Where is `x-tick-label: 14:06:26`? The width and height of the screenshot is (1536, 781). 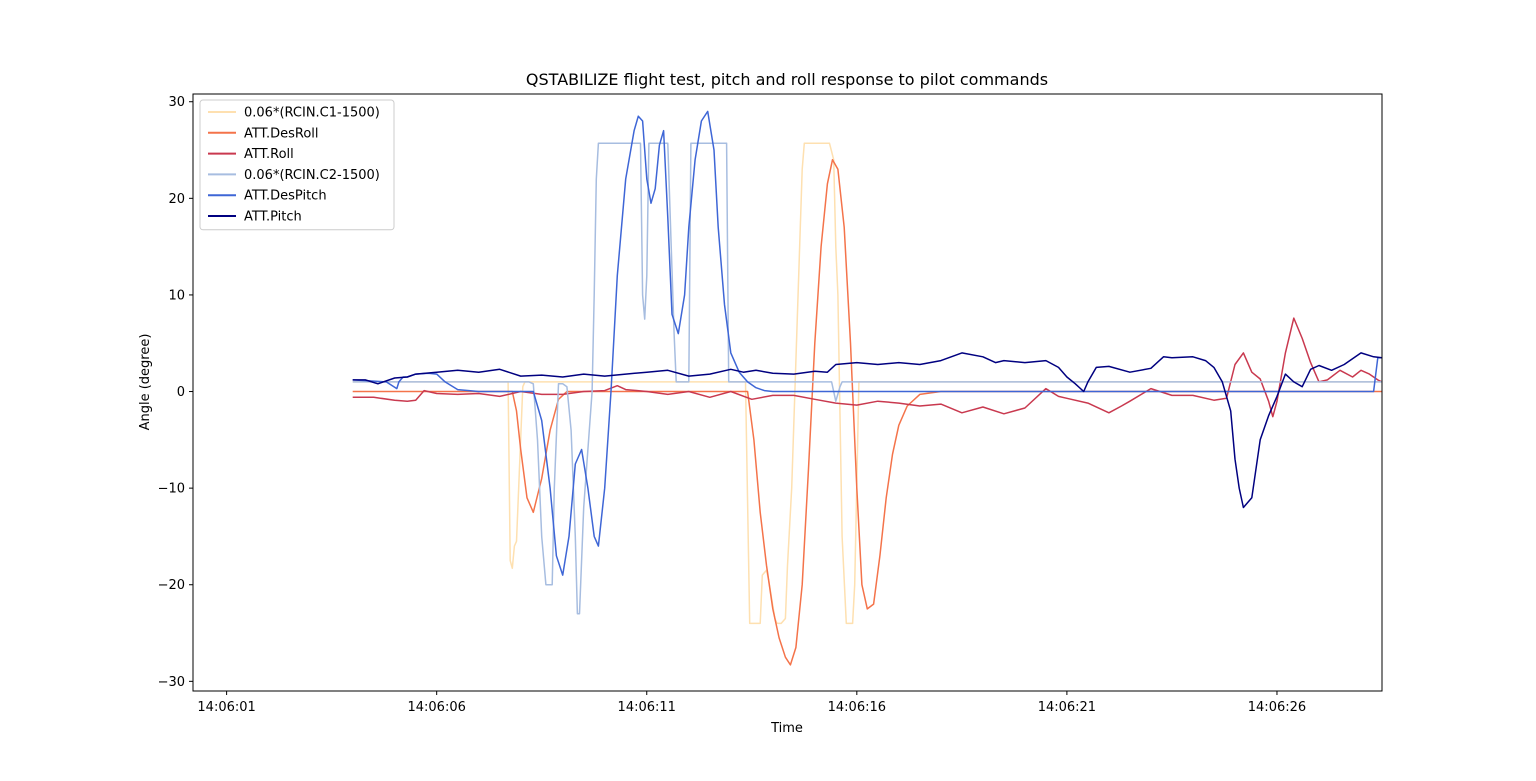 x-tick-label: 14:06:26 is located at coordinates (1277, 707).